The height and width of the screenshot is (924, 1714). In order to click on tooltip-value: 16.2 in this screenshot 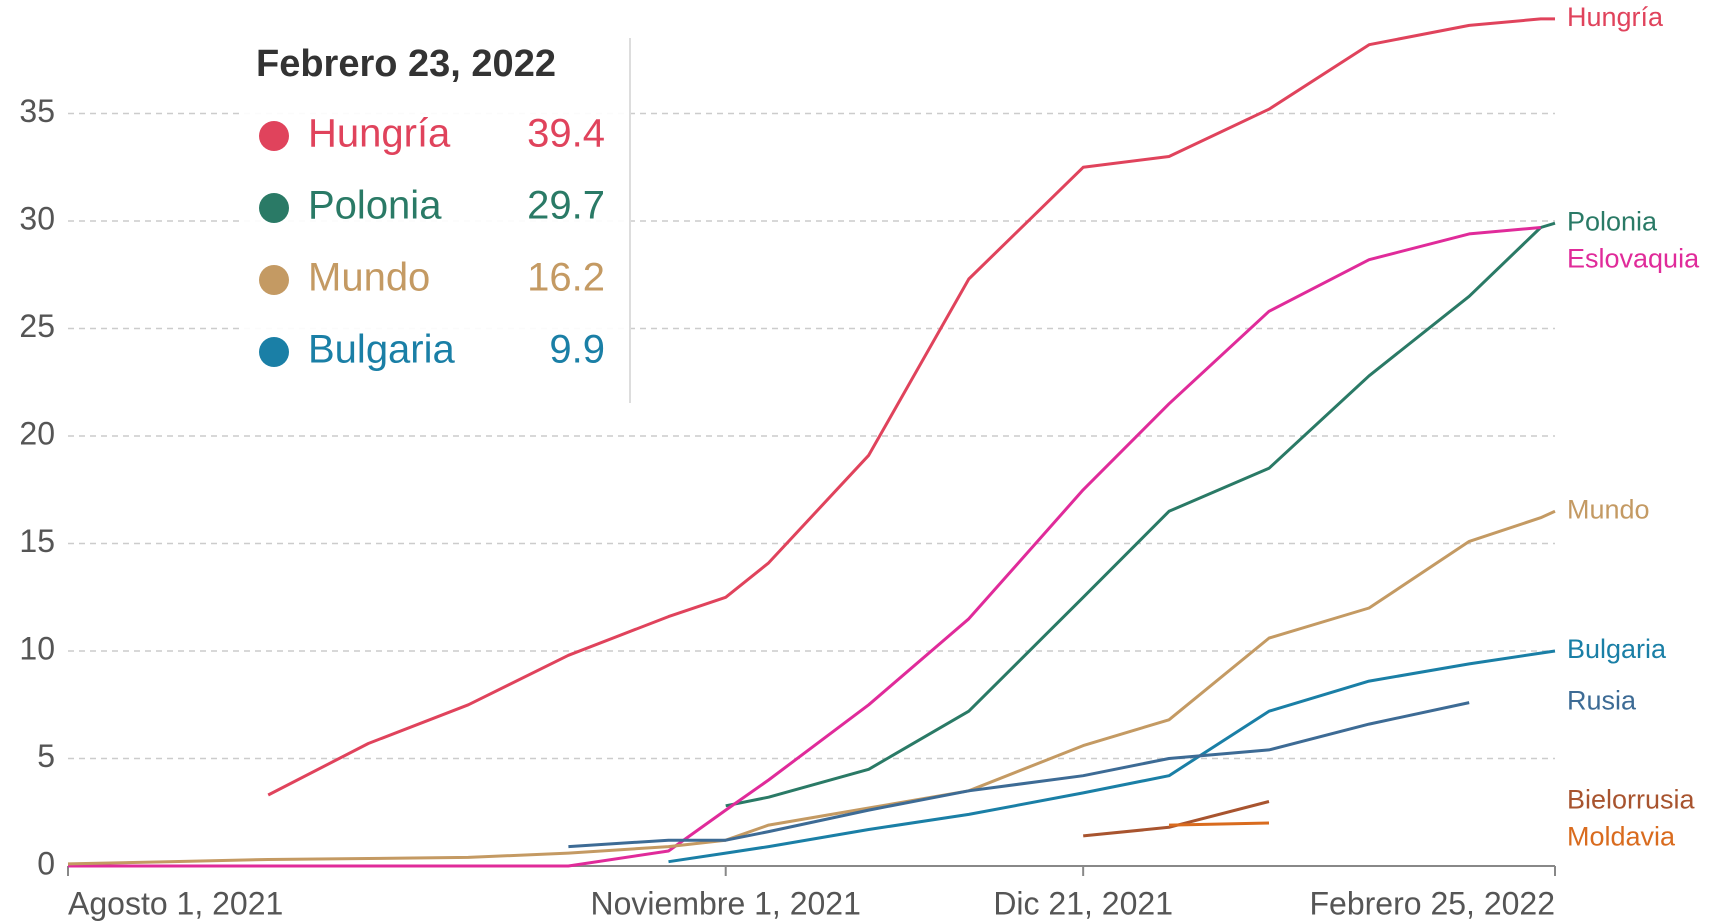, I will do `click(566, 278)`.